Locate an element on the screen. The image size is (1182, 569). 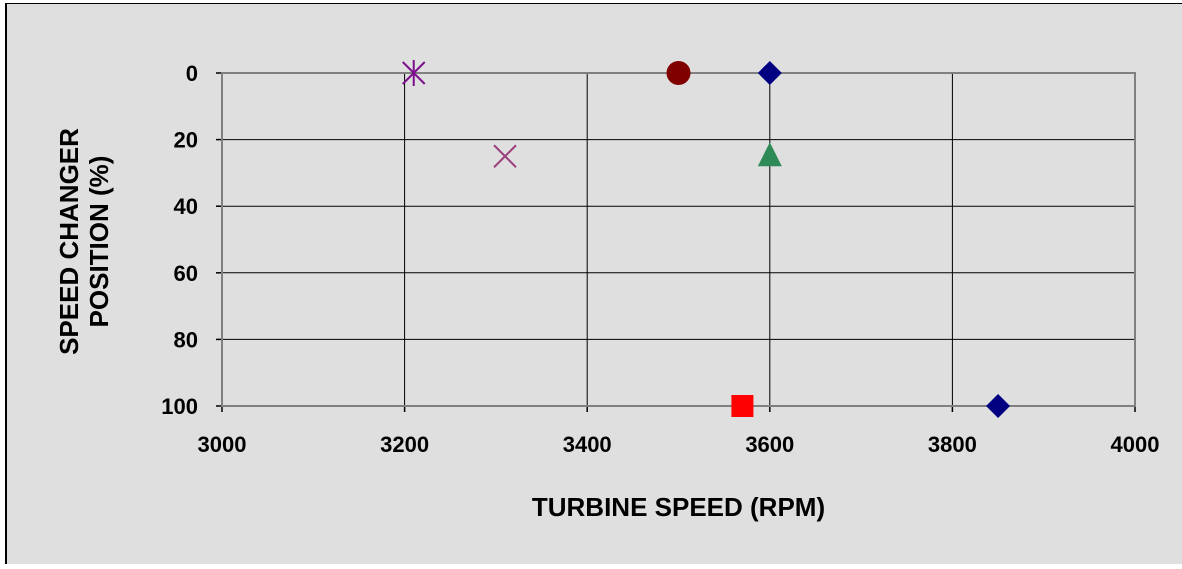
y-tick-label: 0 is located at coordinates (192, 73).